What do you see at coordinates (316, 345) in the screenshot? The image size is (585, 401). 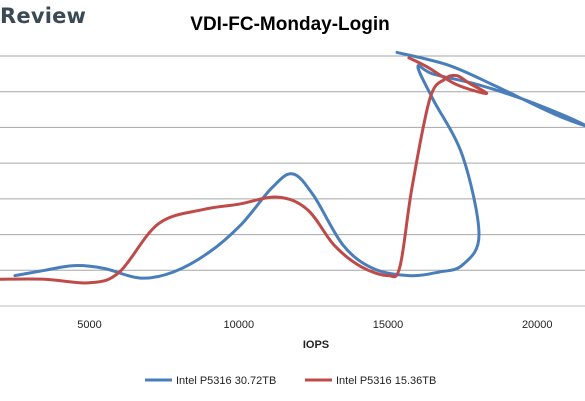 I see `x-axis-title: IOPS` at bounding box center [316, 345].